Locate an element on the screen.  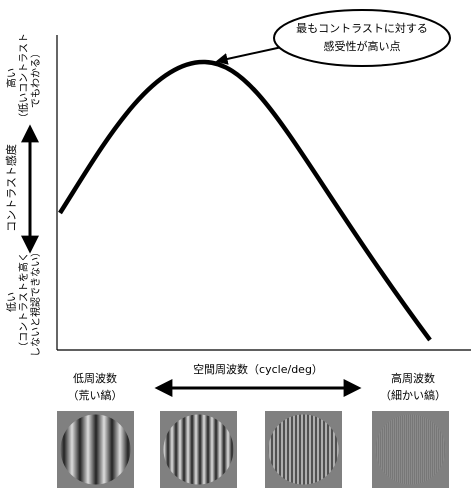
y-high-text: でもわかる） is located at coordinates (36, 78).